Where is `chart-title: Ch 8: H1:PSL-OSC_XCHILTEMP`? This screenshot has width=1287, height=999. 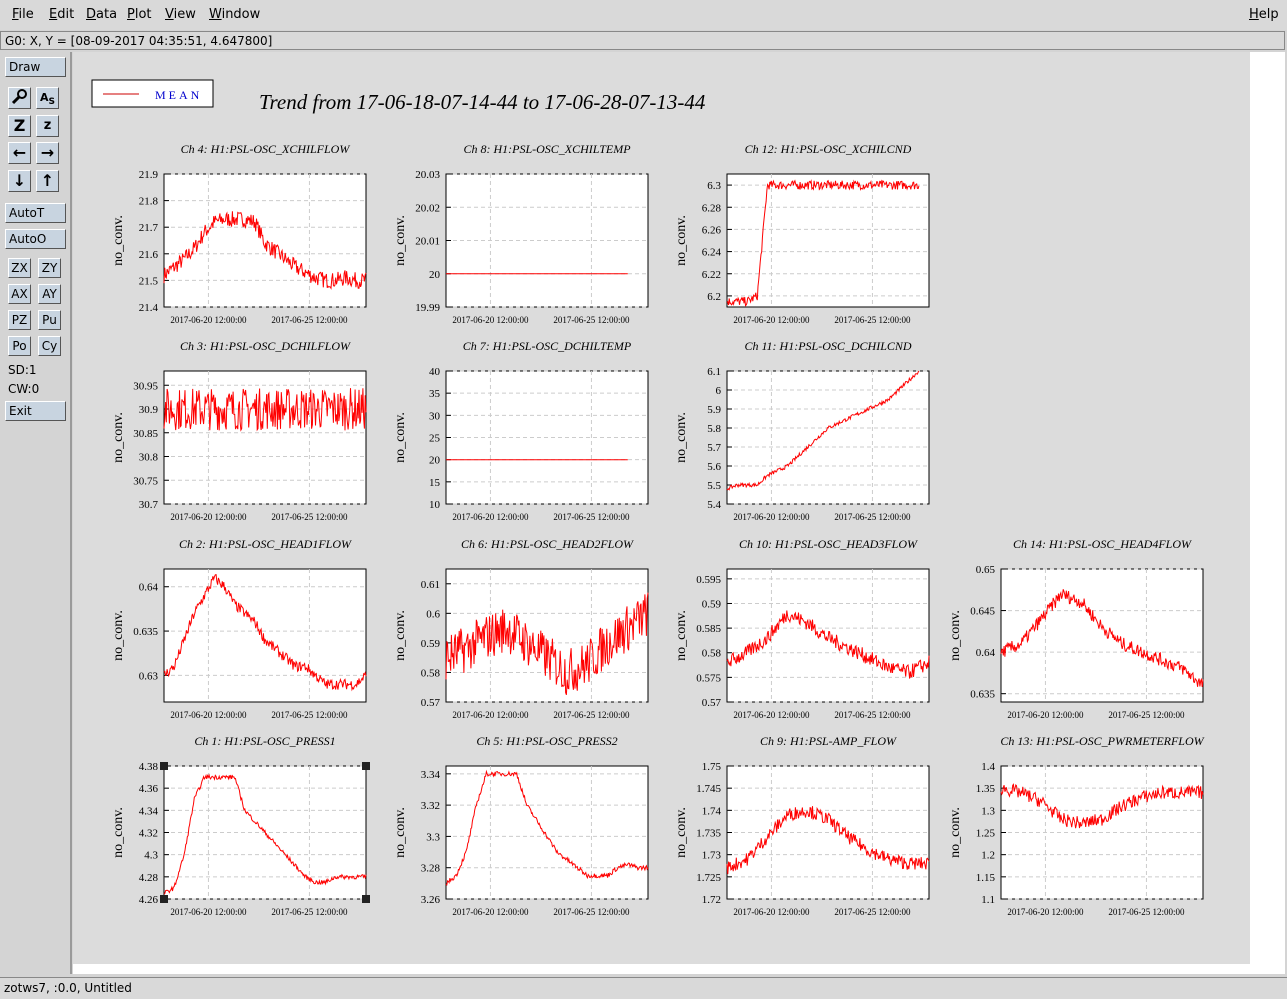 chart-title: Ch 8: H1:PSL-OSC_XCHILTEMP is located at coordinates (547, 149).